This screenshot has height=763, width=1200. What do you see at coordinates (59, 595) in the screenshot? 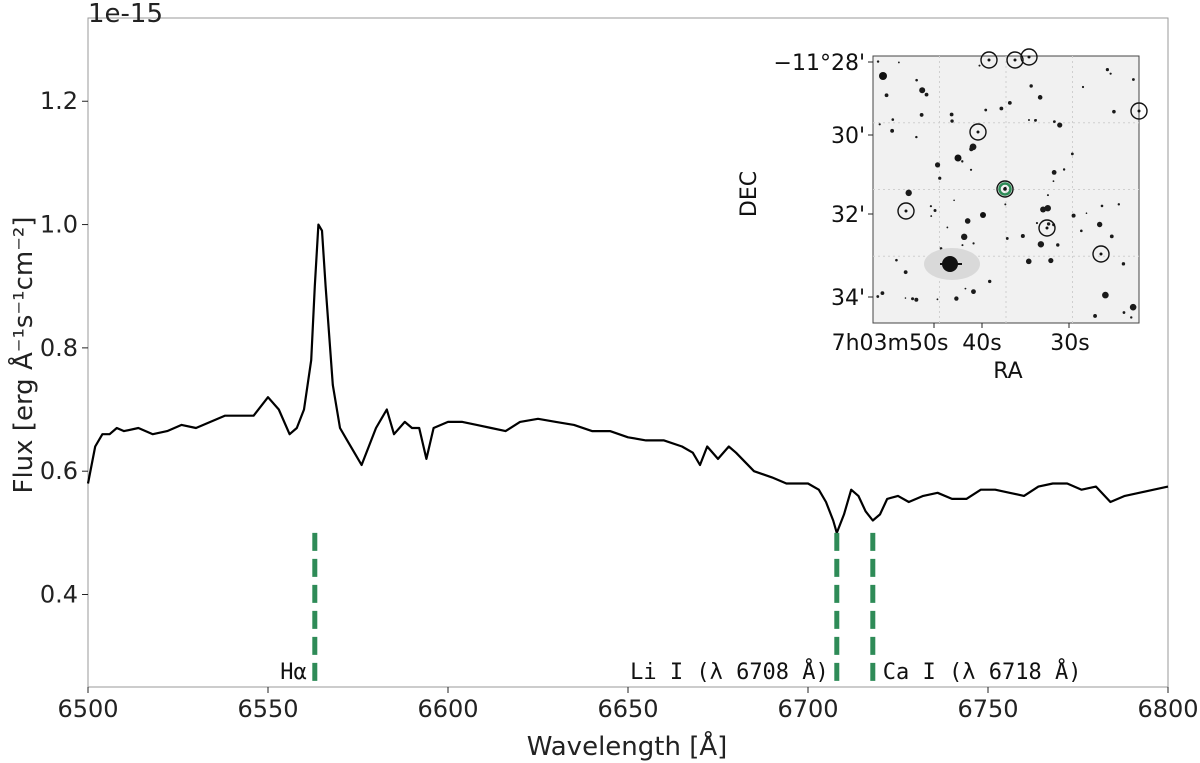
I see `y-tick-label-0: 0.4` at bounding box center [59, 595].